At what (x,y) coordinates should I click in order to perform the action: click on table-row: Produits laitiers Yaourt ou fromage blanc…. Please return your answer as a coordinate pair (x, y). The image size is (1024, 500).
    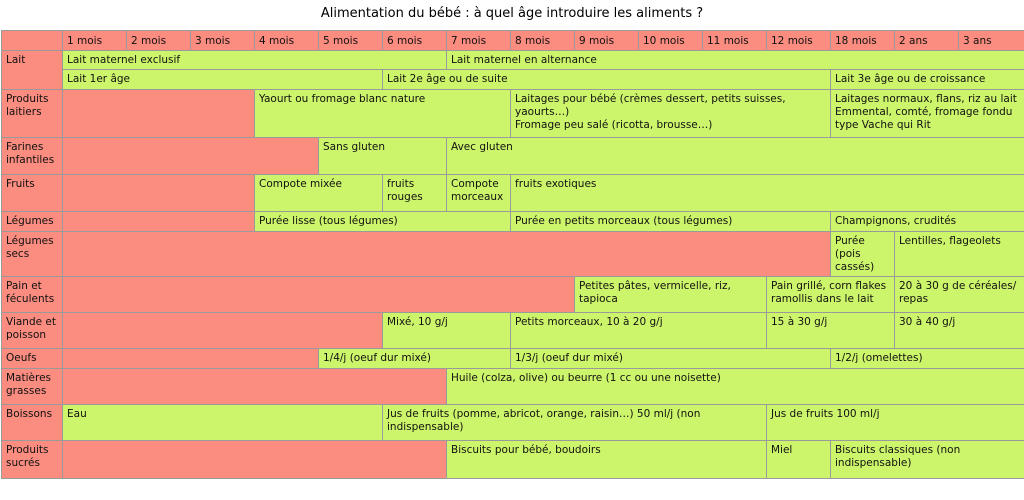
    Looking at the image, I should click on (512, 113).